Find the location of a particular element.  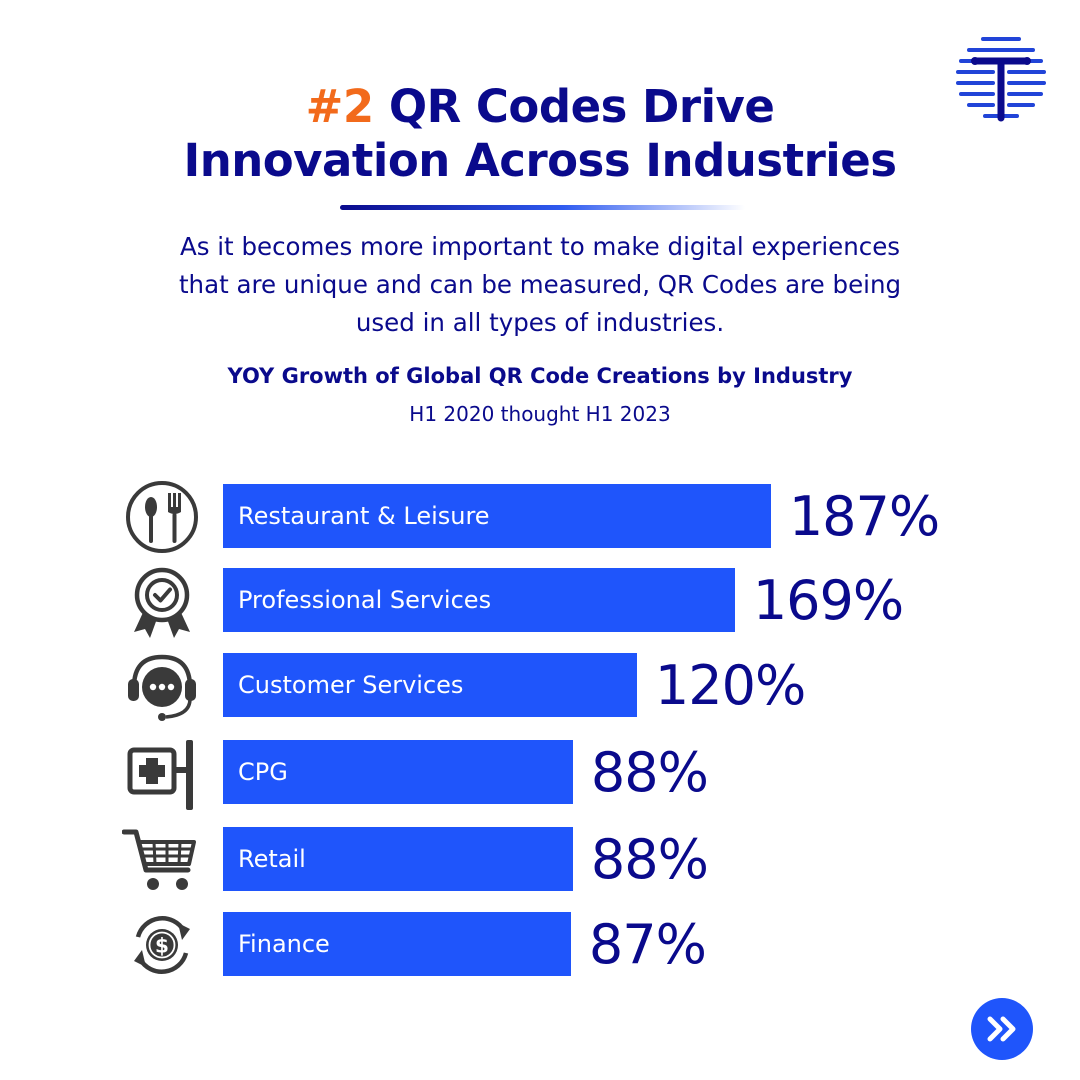

bar-finance is located at coordinates (397, 944).